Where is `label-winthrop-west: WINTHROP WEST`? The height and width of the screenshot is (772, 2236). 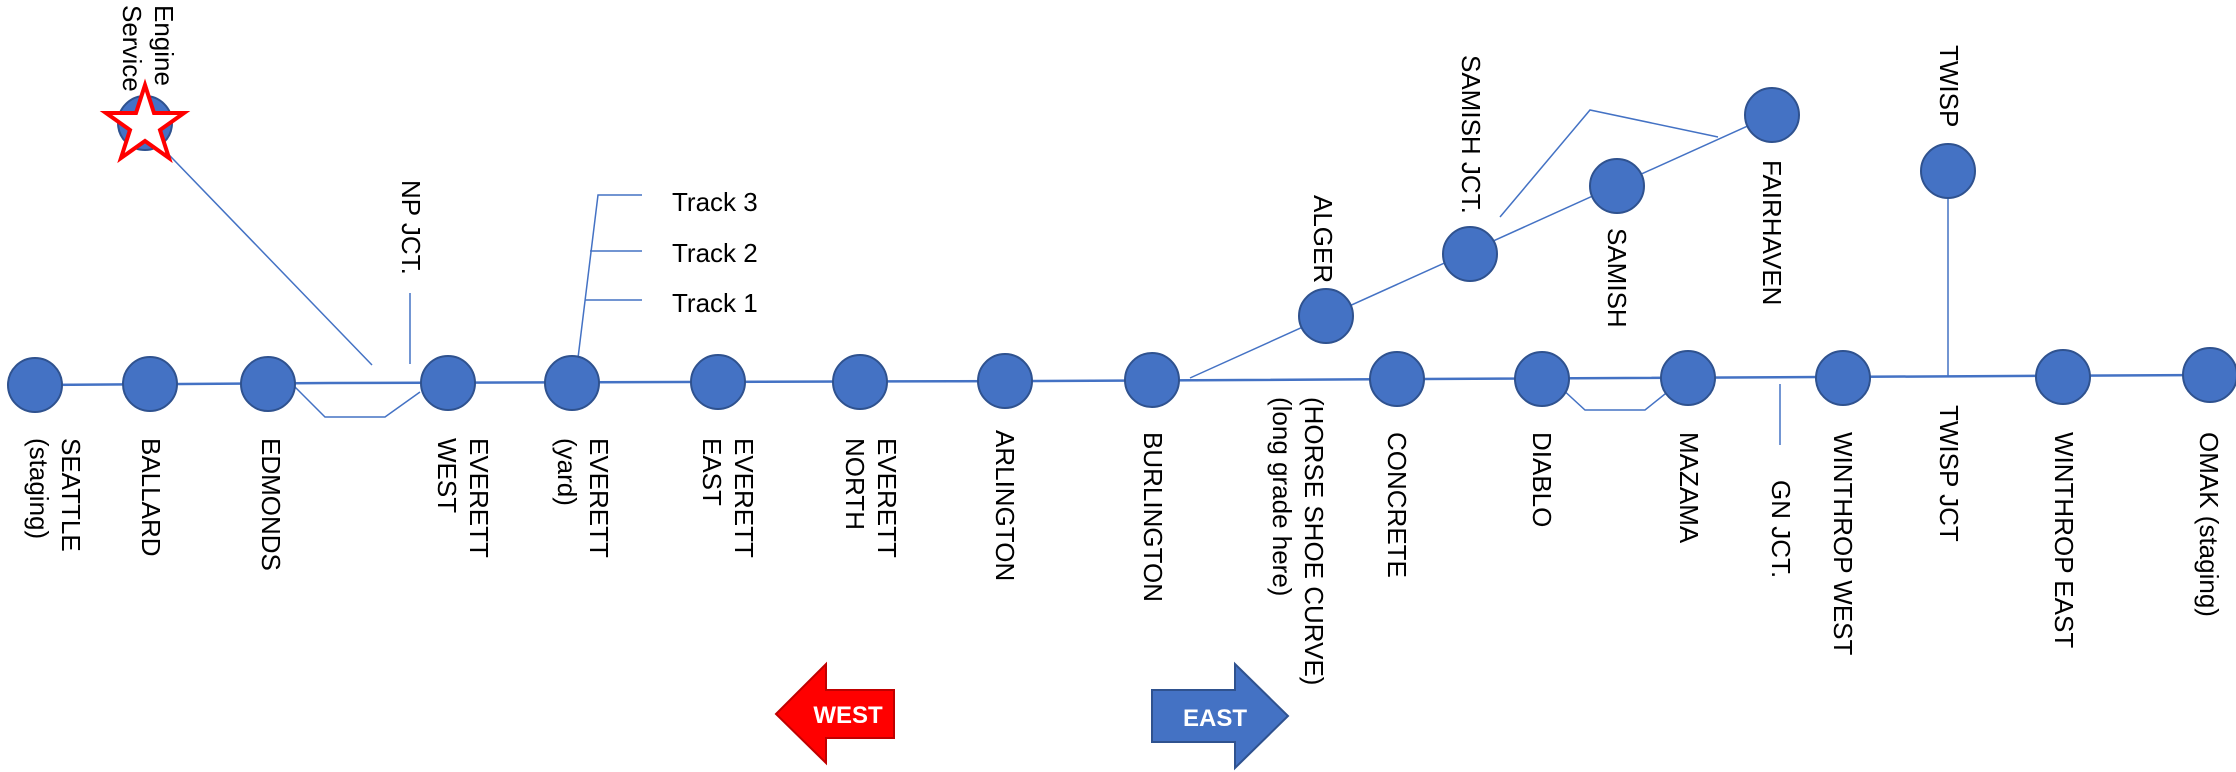
label-winthrop-west: WINTHROP WEST is located at coordinates (1843, 544).